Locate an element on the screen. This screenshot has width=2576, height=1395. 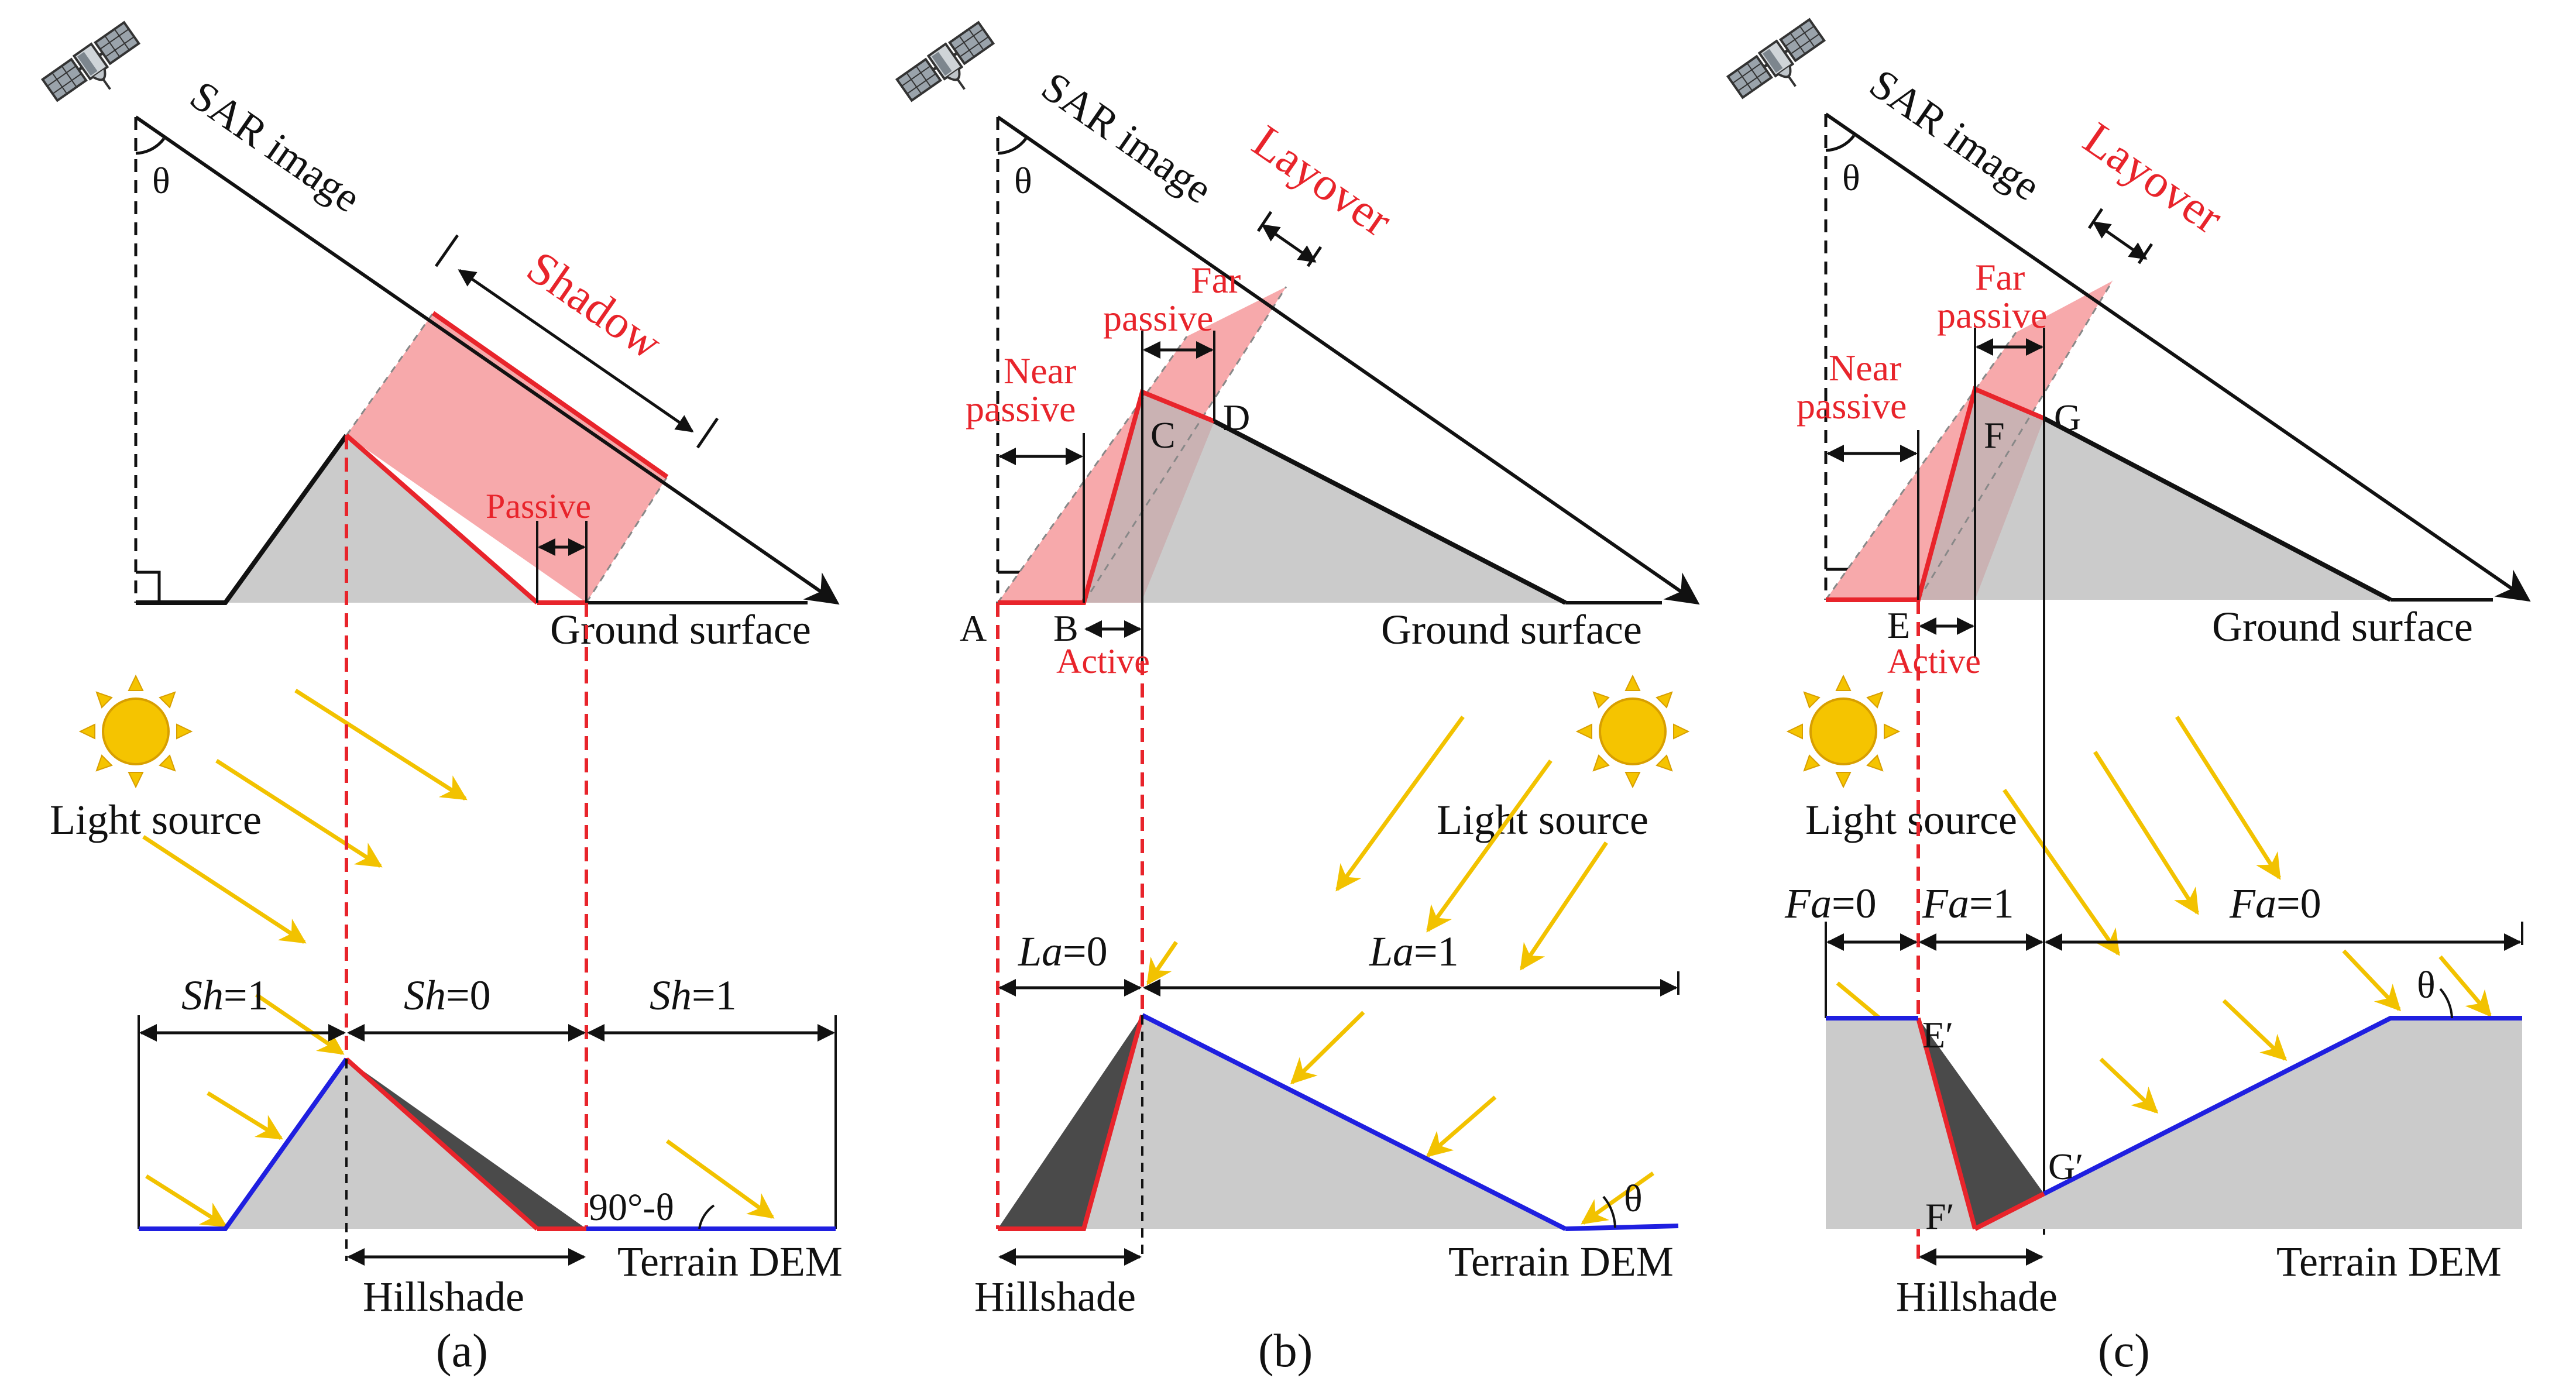
terrain is located at coordinates (381, 519).